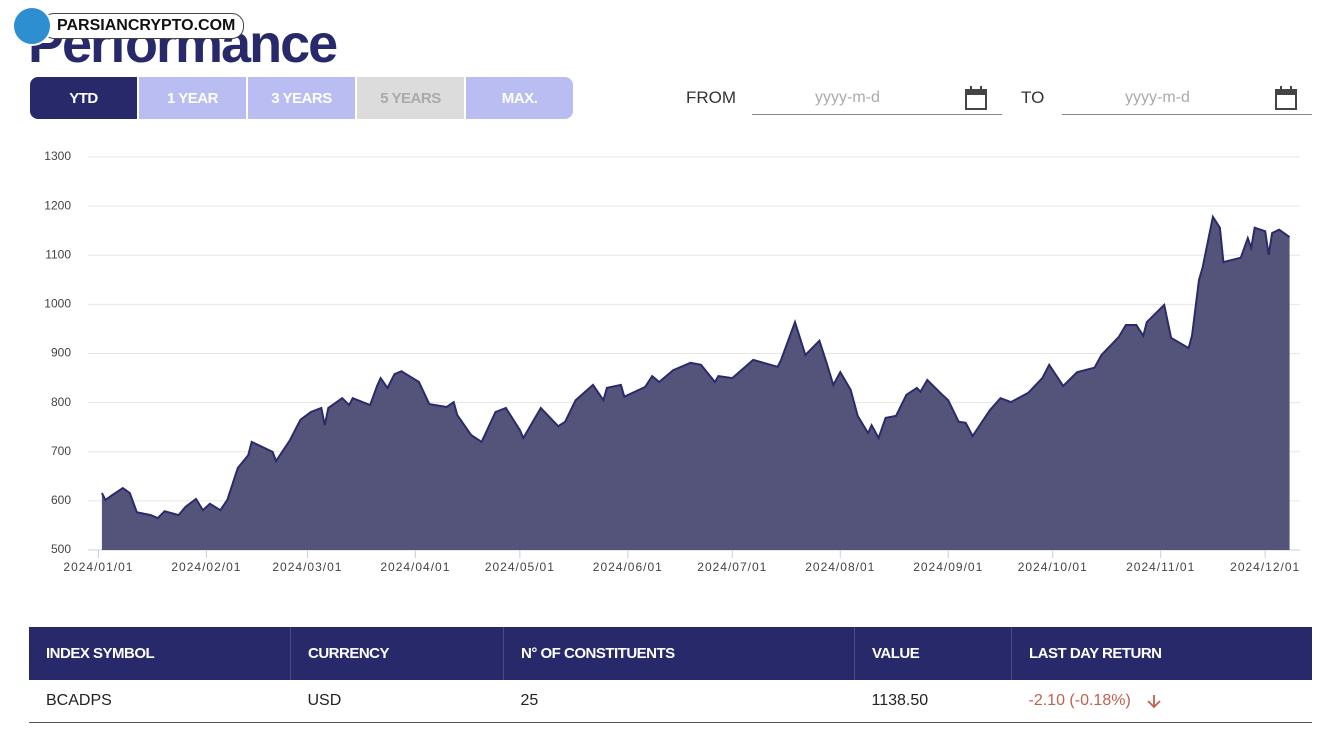 Image resolution: width=1337 pixels, height=755 pixels. Describe the element at coordinates (57, 156) in the screenshot. I see `y-tick-label: 1300` at that location.